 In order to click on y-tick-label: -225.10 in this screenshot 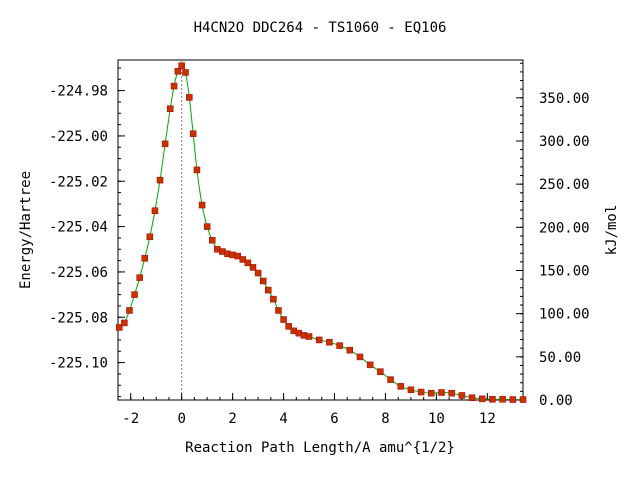, I will do `click(78, 364)`.